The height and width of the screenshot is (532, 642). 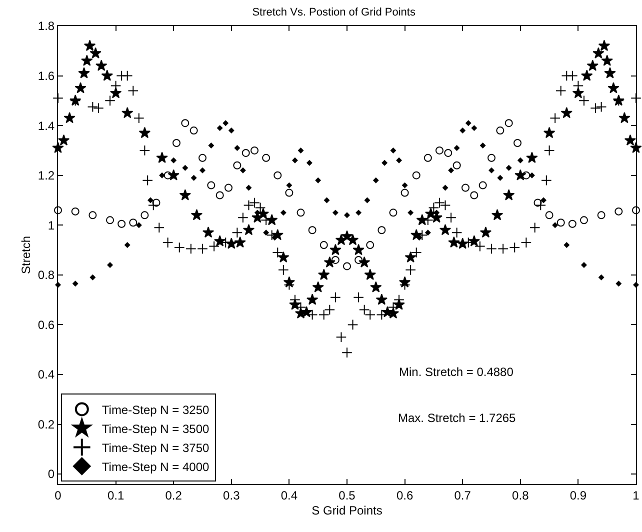 What do you see at coordinates (156, 447) in the screenshot?
I see `legend-label: Time-Step N = 3750` at bounding box center [156, 447].